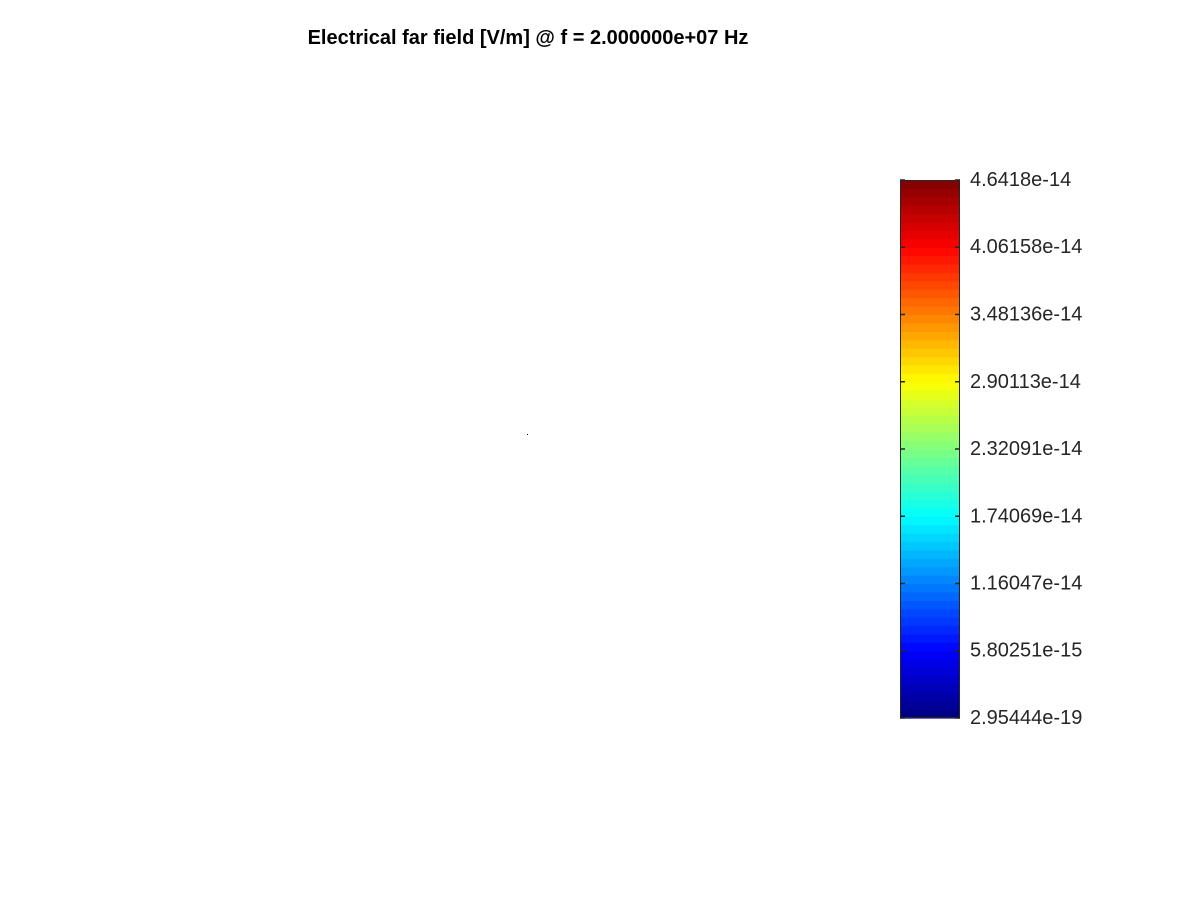 The height and width of the screenshot is (900, 1200). I want to click on colorbar-tick-label: 3.48136e-14, so click(1026, 314).